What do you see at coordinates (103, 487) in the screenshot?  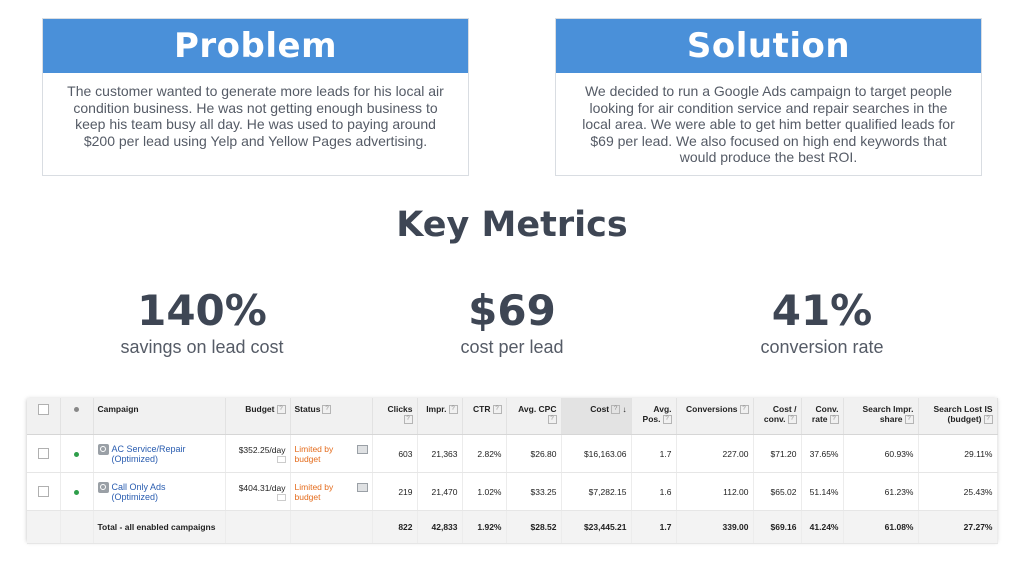 I see `search-campaign-icon` at bounding box center [103, 487].